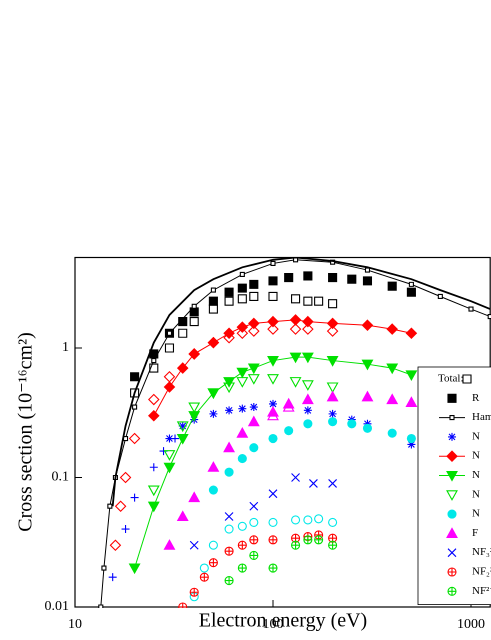 This screenshot has width=491, height=640. Describe the element at coordinates (471, 624) in the screenshot. I see `x-tick-label: 1000` at that location.